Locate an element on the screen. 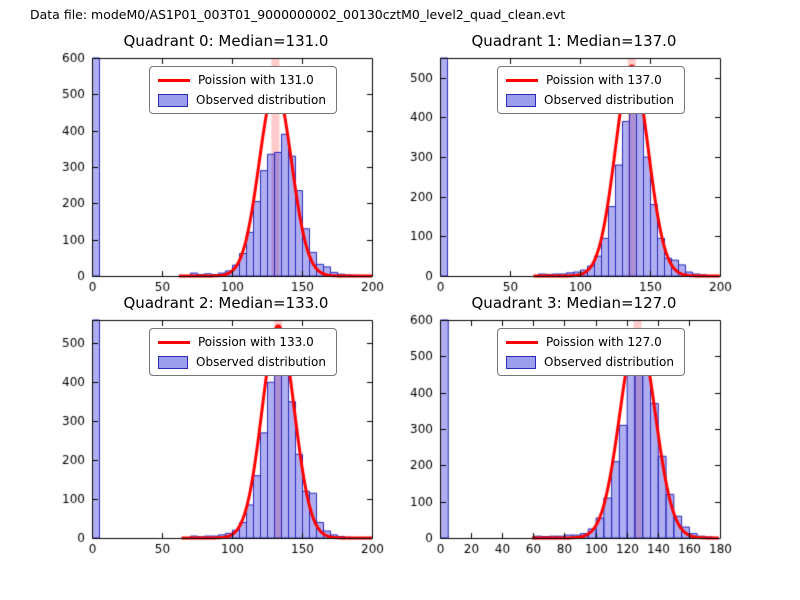 The width and height of the screenshot is (800, 600). legend-row-poisson: Poission with 131.0 is located at coordinates (242, 80).